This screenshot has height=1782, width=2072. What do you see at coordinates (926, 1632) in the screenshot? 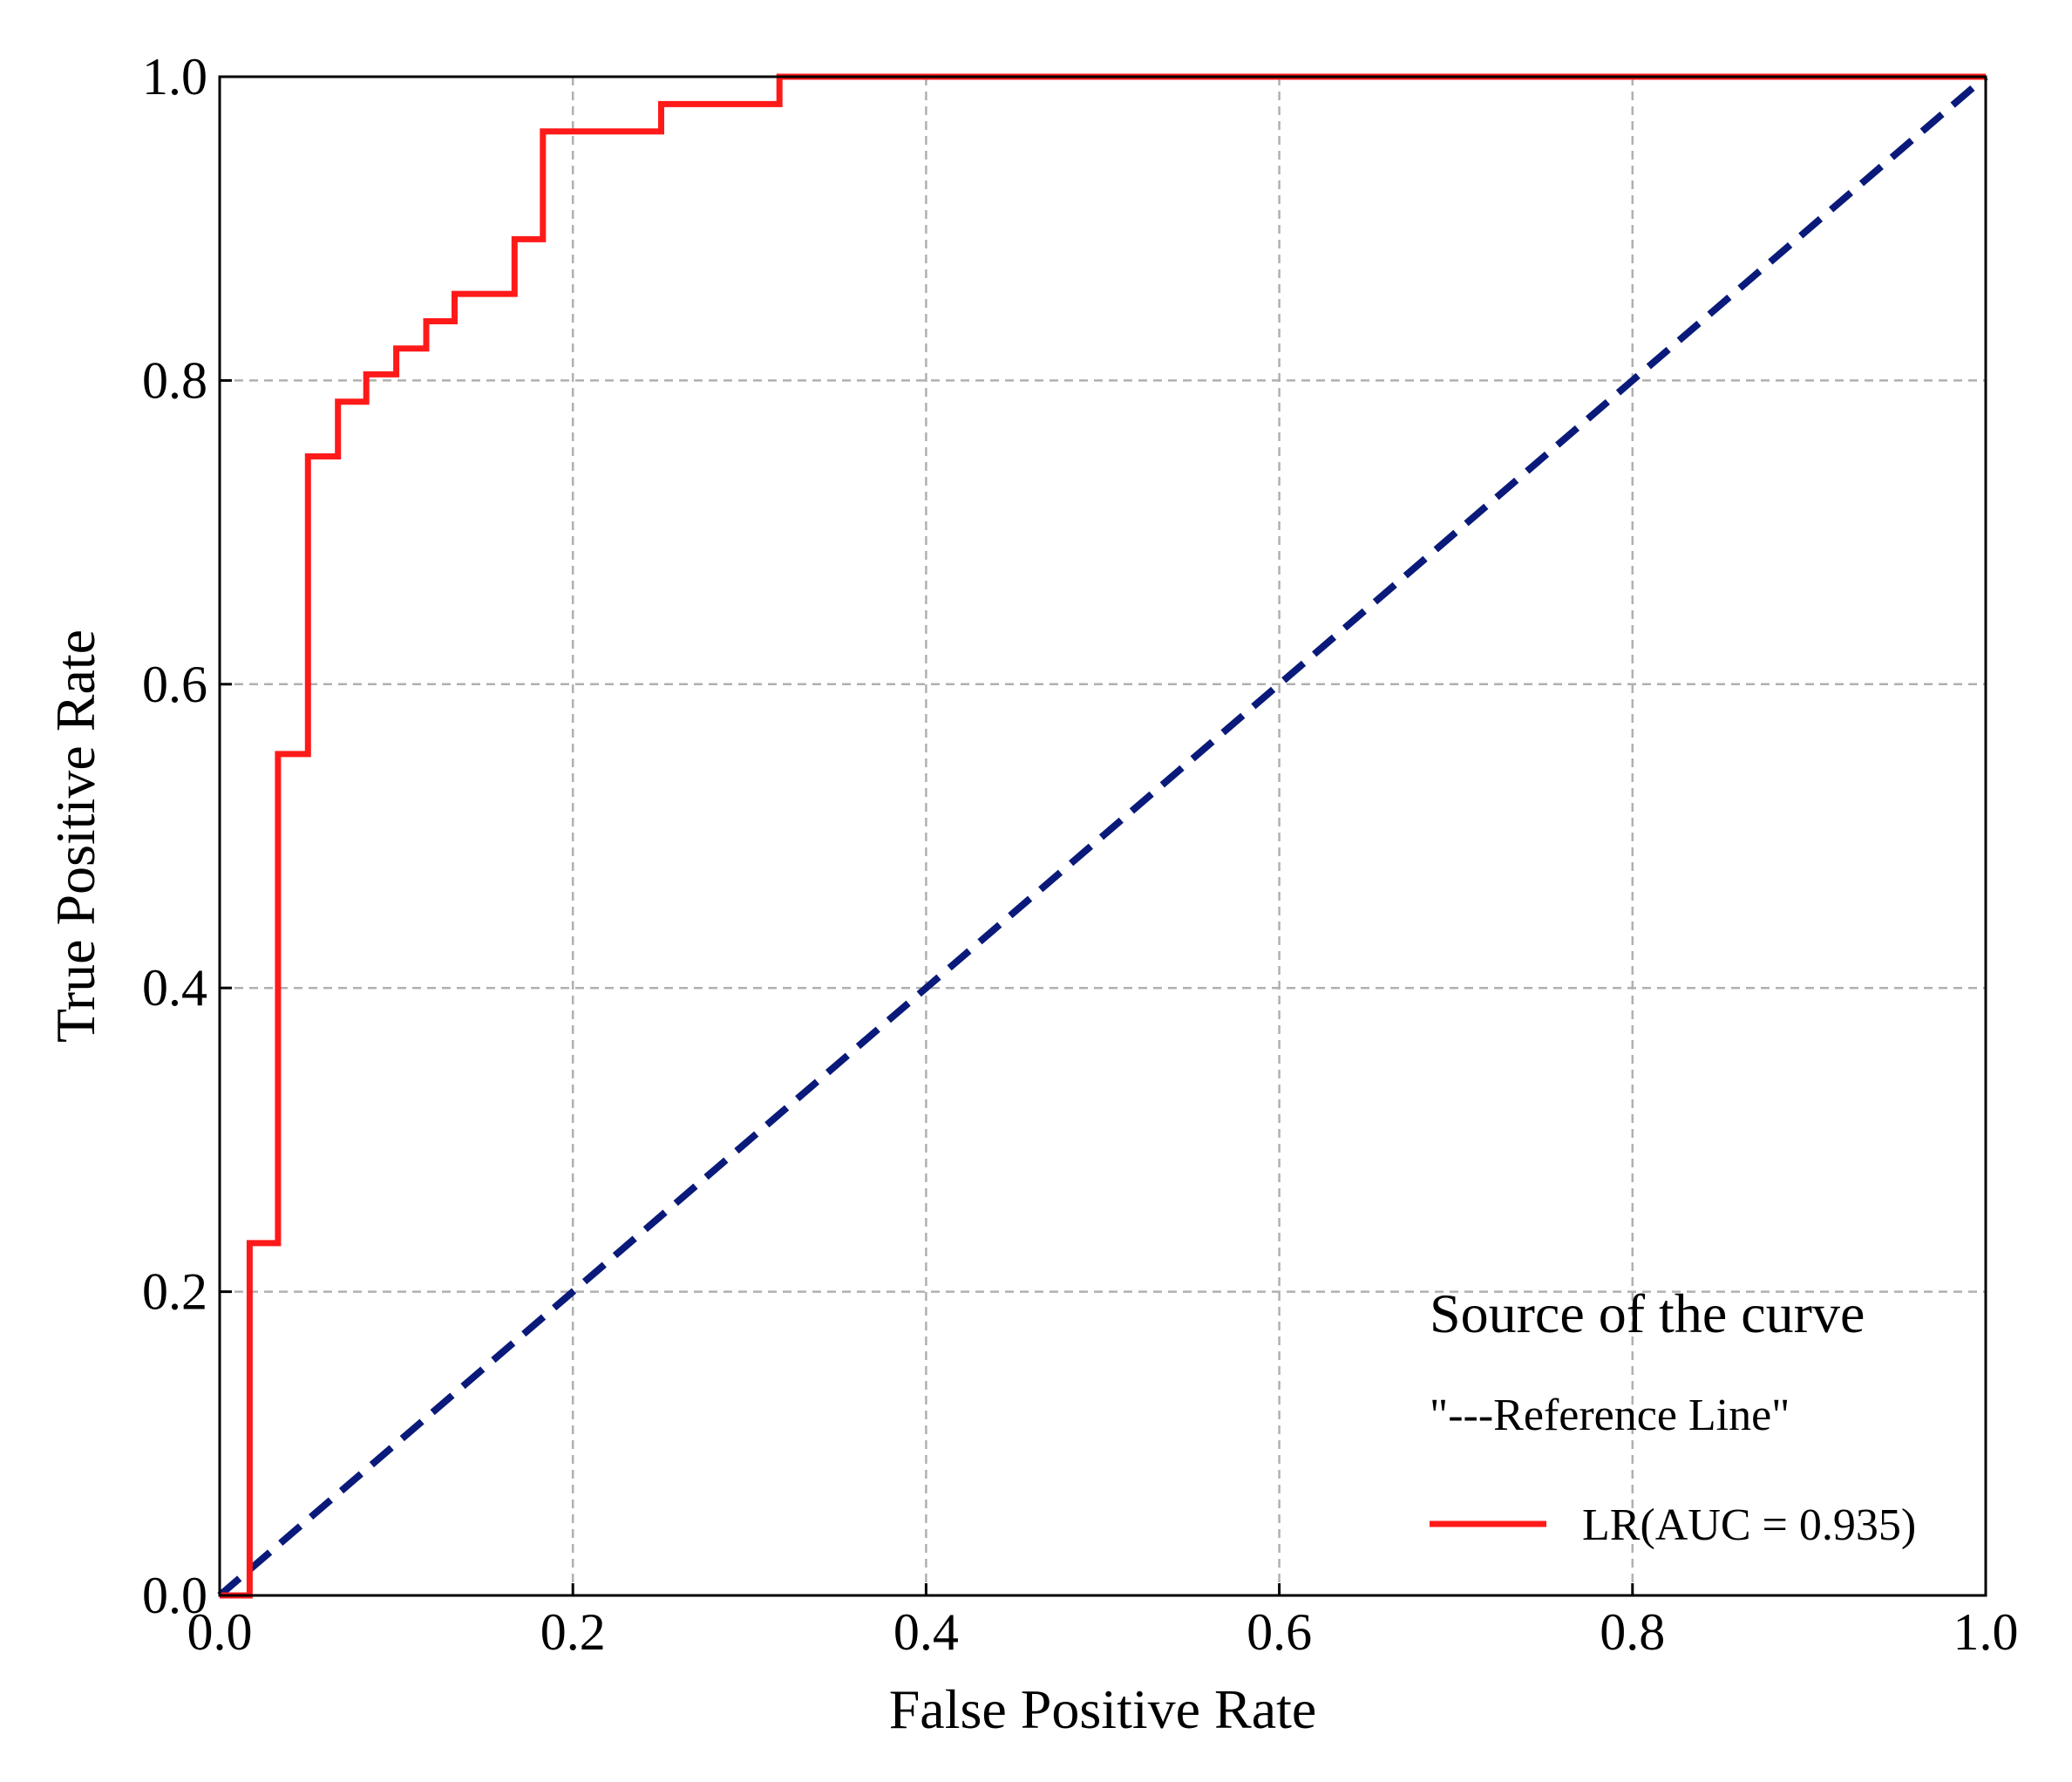
I see `x-tick-label: 0.4` at bounding box center [926, 1632].